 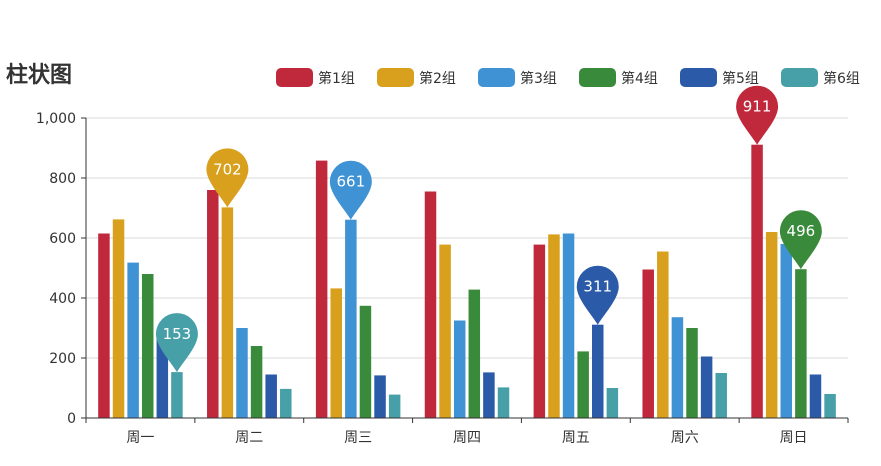 What do you see at coordinates (336, 78) in the screenshot?
I see `legend-label: 第1组` at bounding box center [336, 78].